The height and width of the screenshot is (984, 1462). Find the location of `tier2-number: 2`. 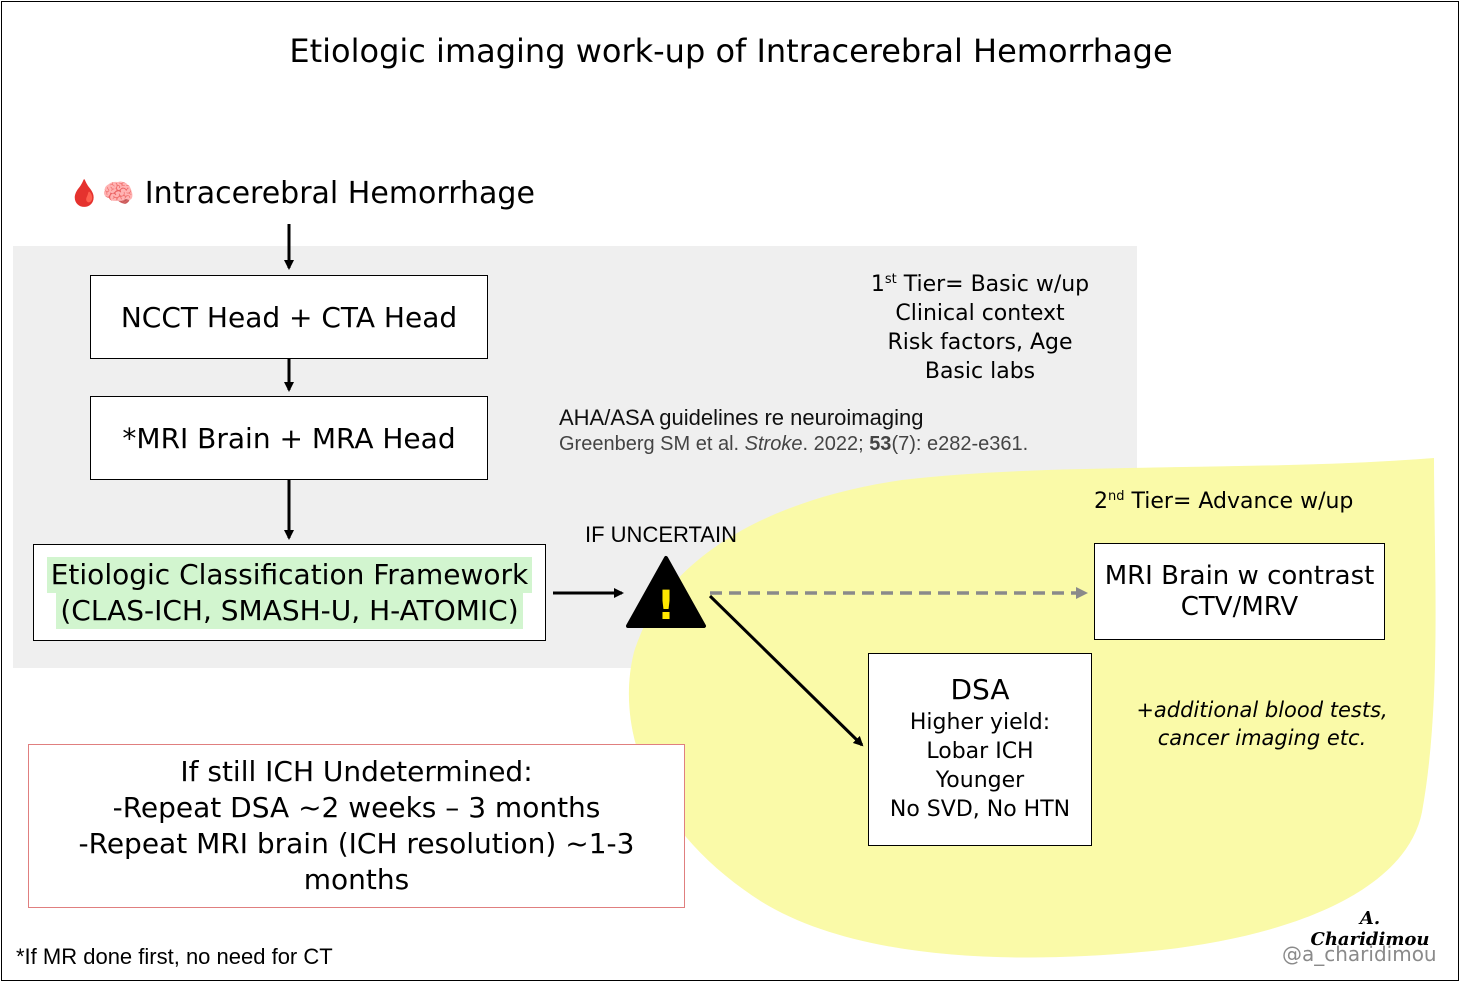

tier2-number: 2 is located at coordinates (1101, 501).